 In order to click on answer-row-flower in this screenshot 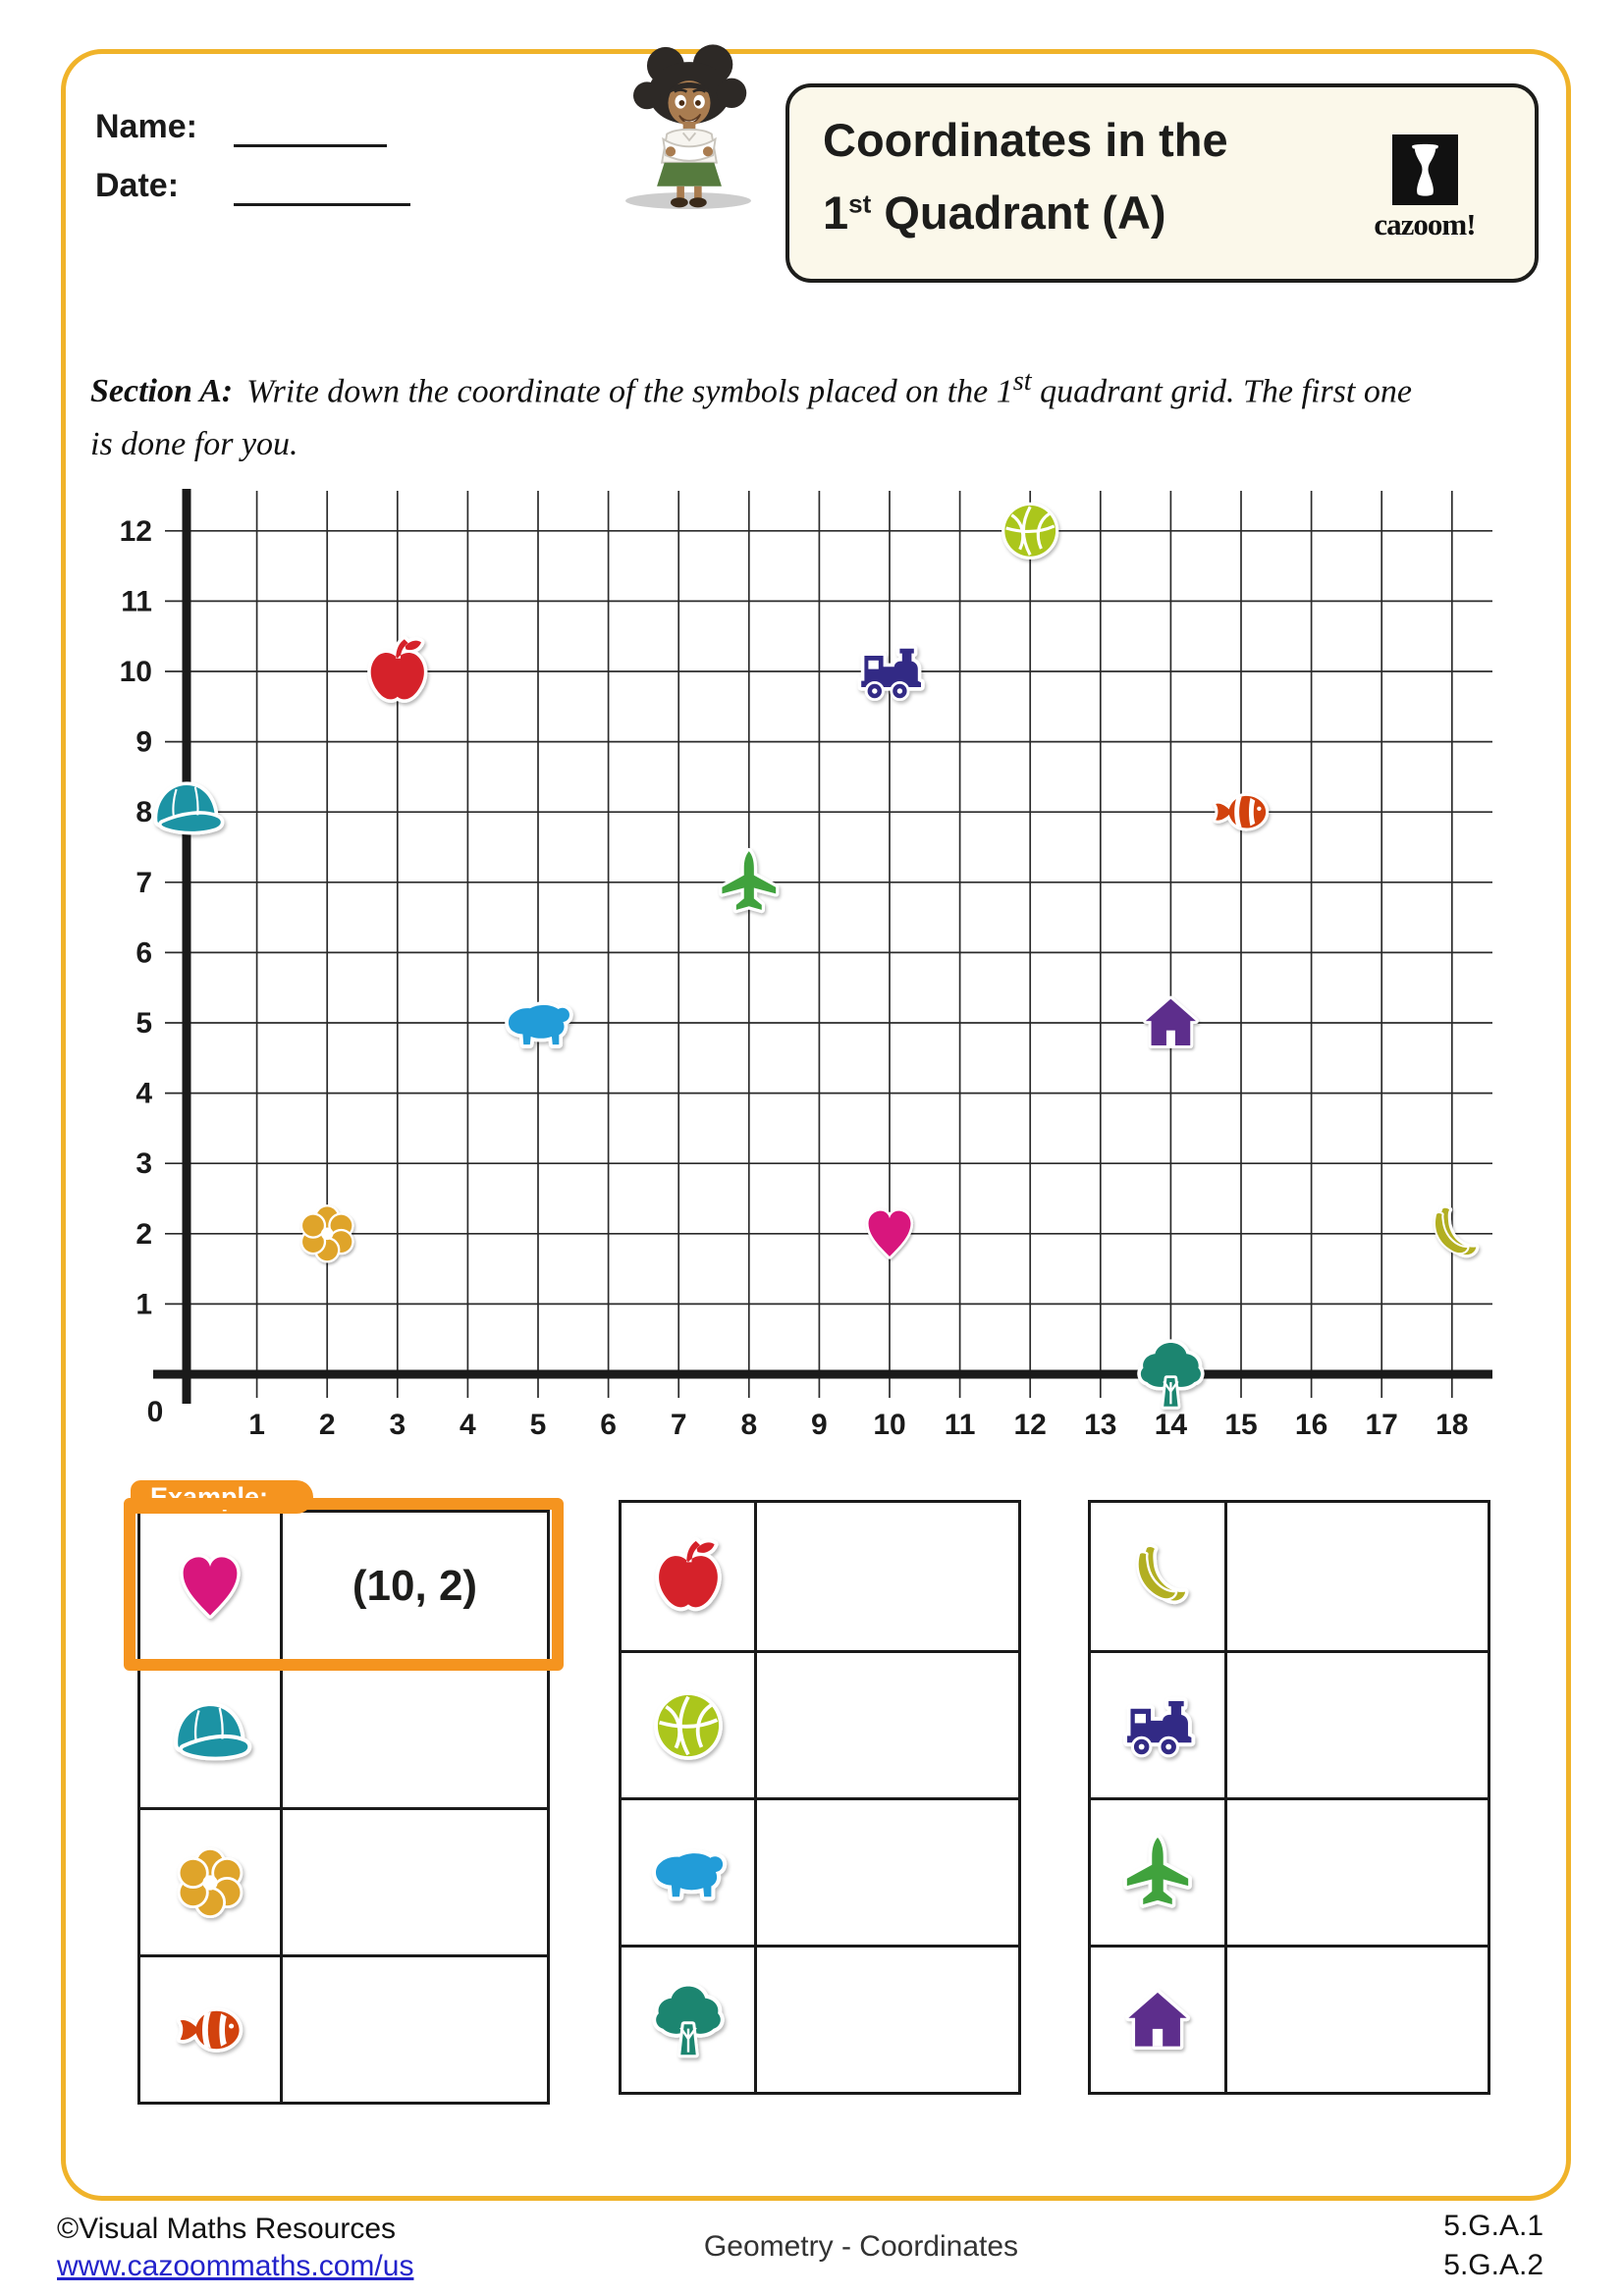, I will do `click(343, 1880)`.